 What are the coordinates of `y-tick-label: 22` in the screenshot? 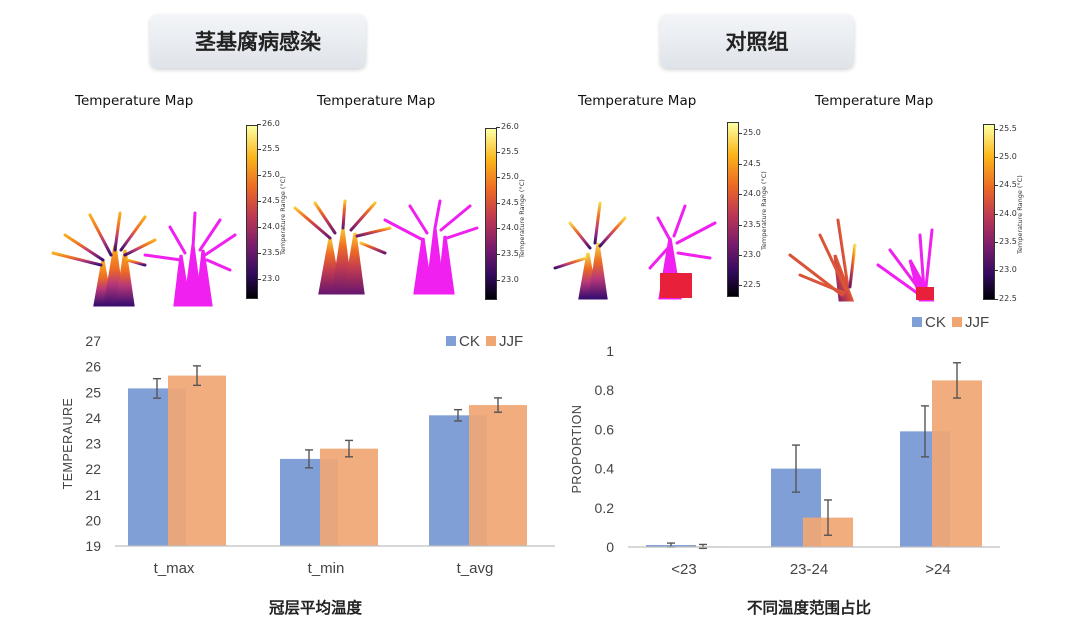 It's located at (93, 469).